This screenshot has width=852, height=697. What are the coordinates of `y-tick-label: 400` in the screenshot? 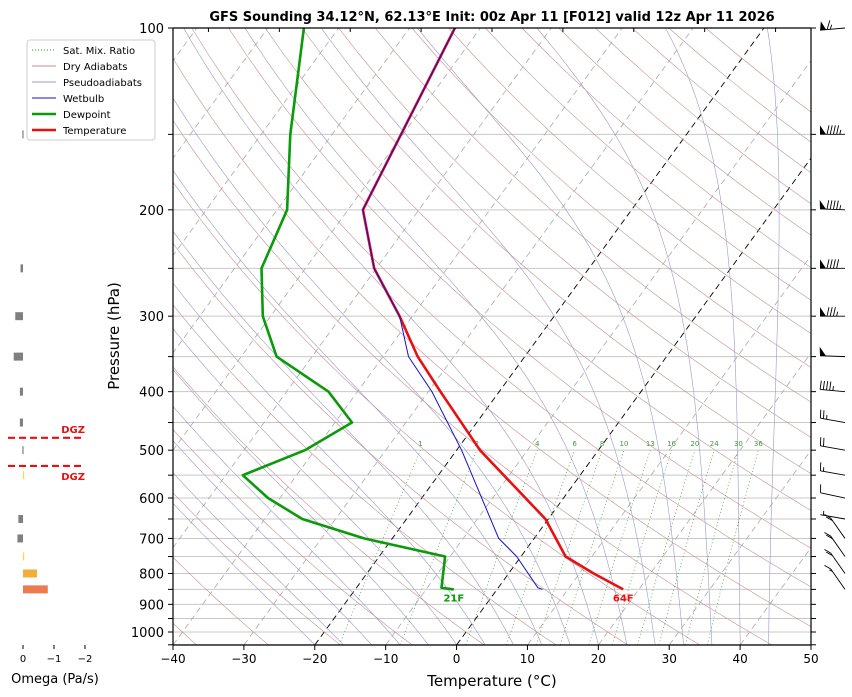 It's located at (151, 393).